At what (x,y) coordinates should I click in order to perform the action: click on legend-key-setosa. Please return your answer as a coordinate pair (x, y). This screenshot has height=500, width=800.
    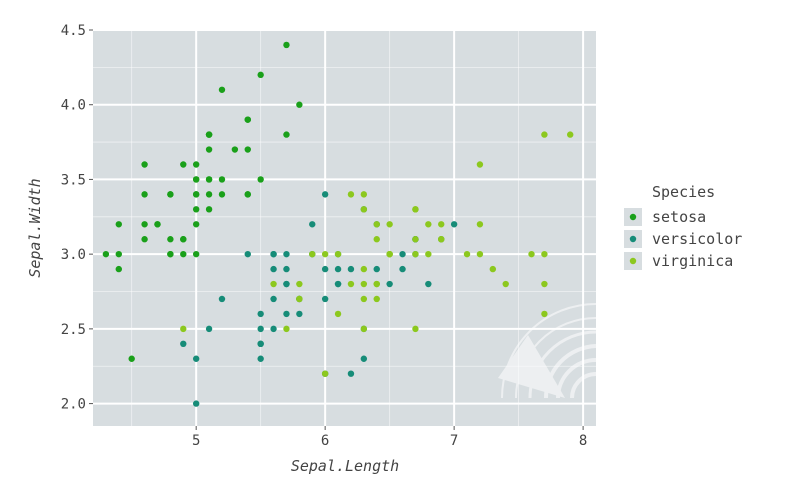
    Looking at the image, I should click on (633, 217).